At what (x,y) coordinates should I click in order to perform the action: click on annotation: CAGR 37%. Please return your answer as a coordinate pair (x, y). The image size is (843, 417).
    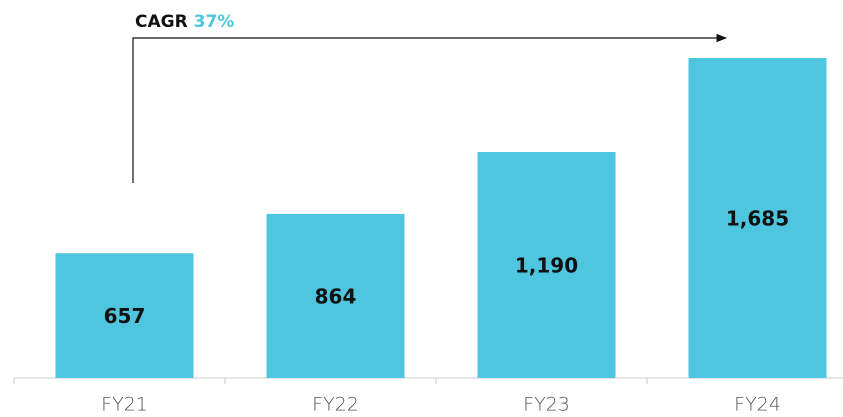
    Looking at the image, I should click on (184, 22).